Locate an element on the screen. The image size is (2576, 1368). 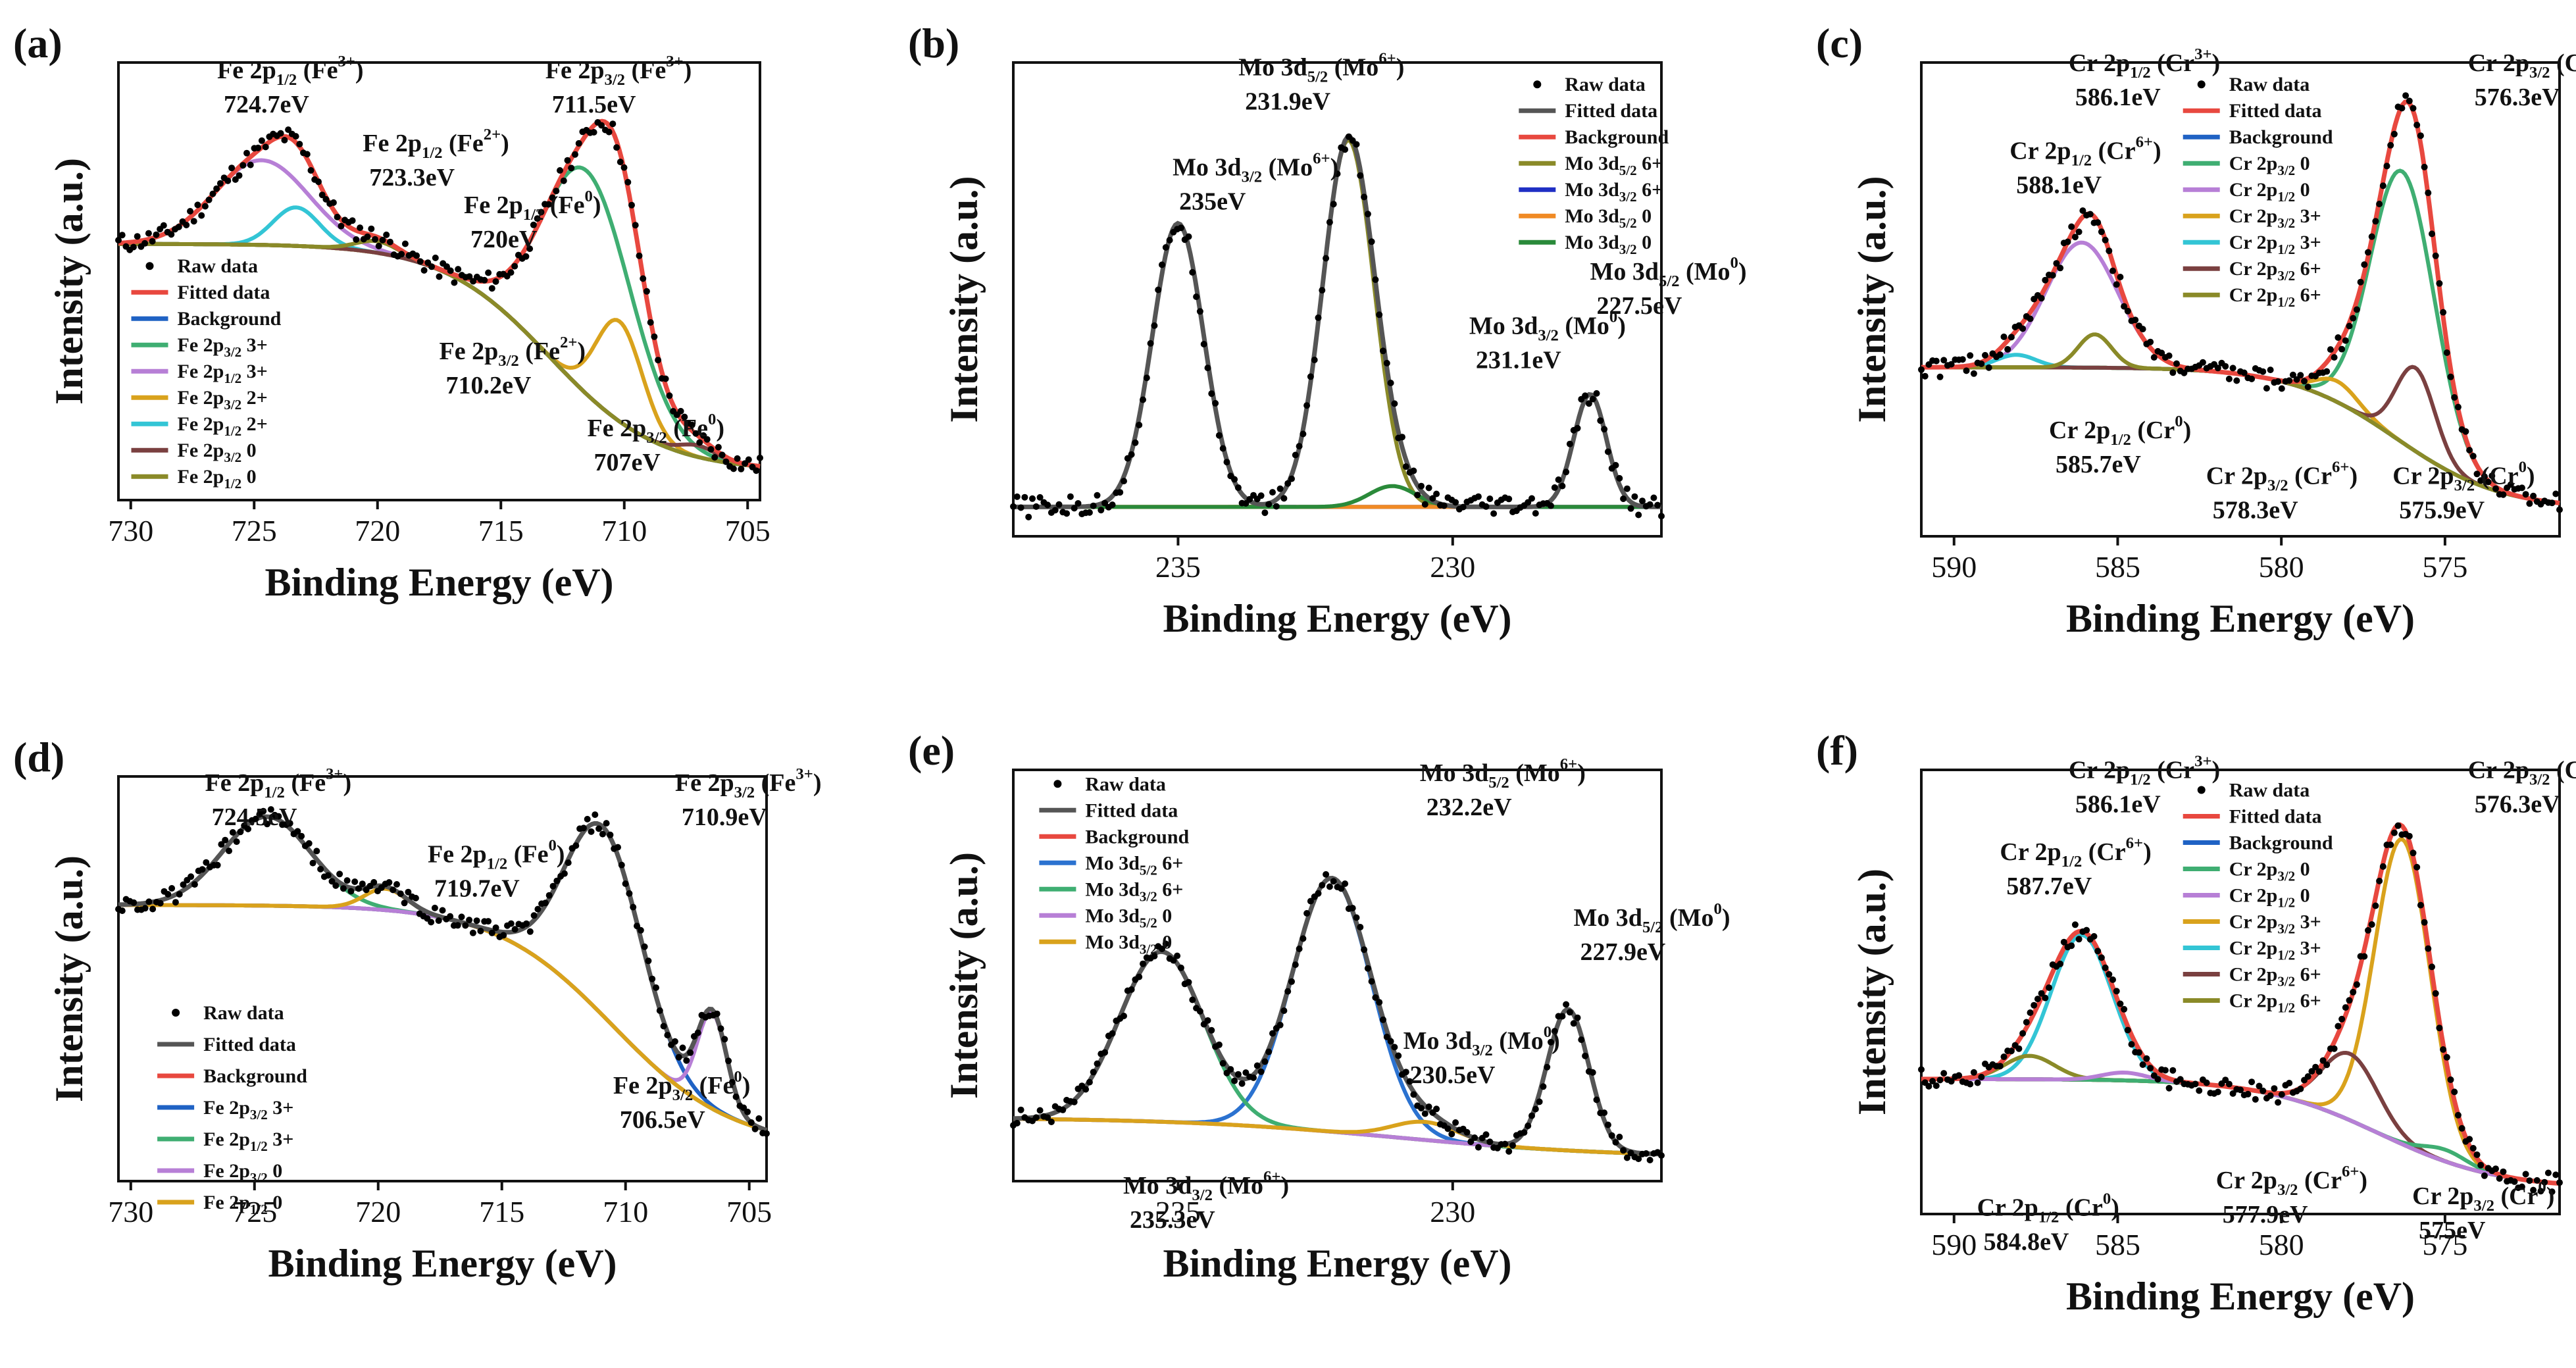
x-tick-label: 715 is located at coordinates (501, 530).